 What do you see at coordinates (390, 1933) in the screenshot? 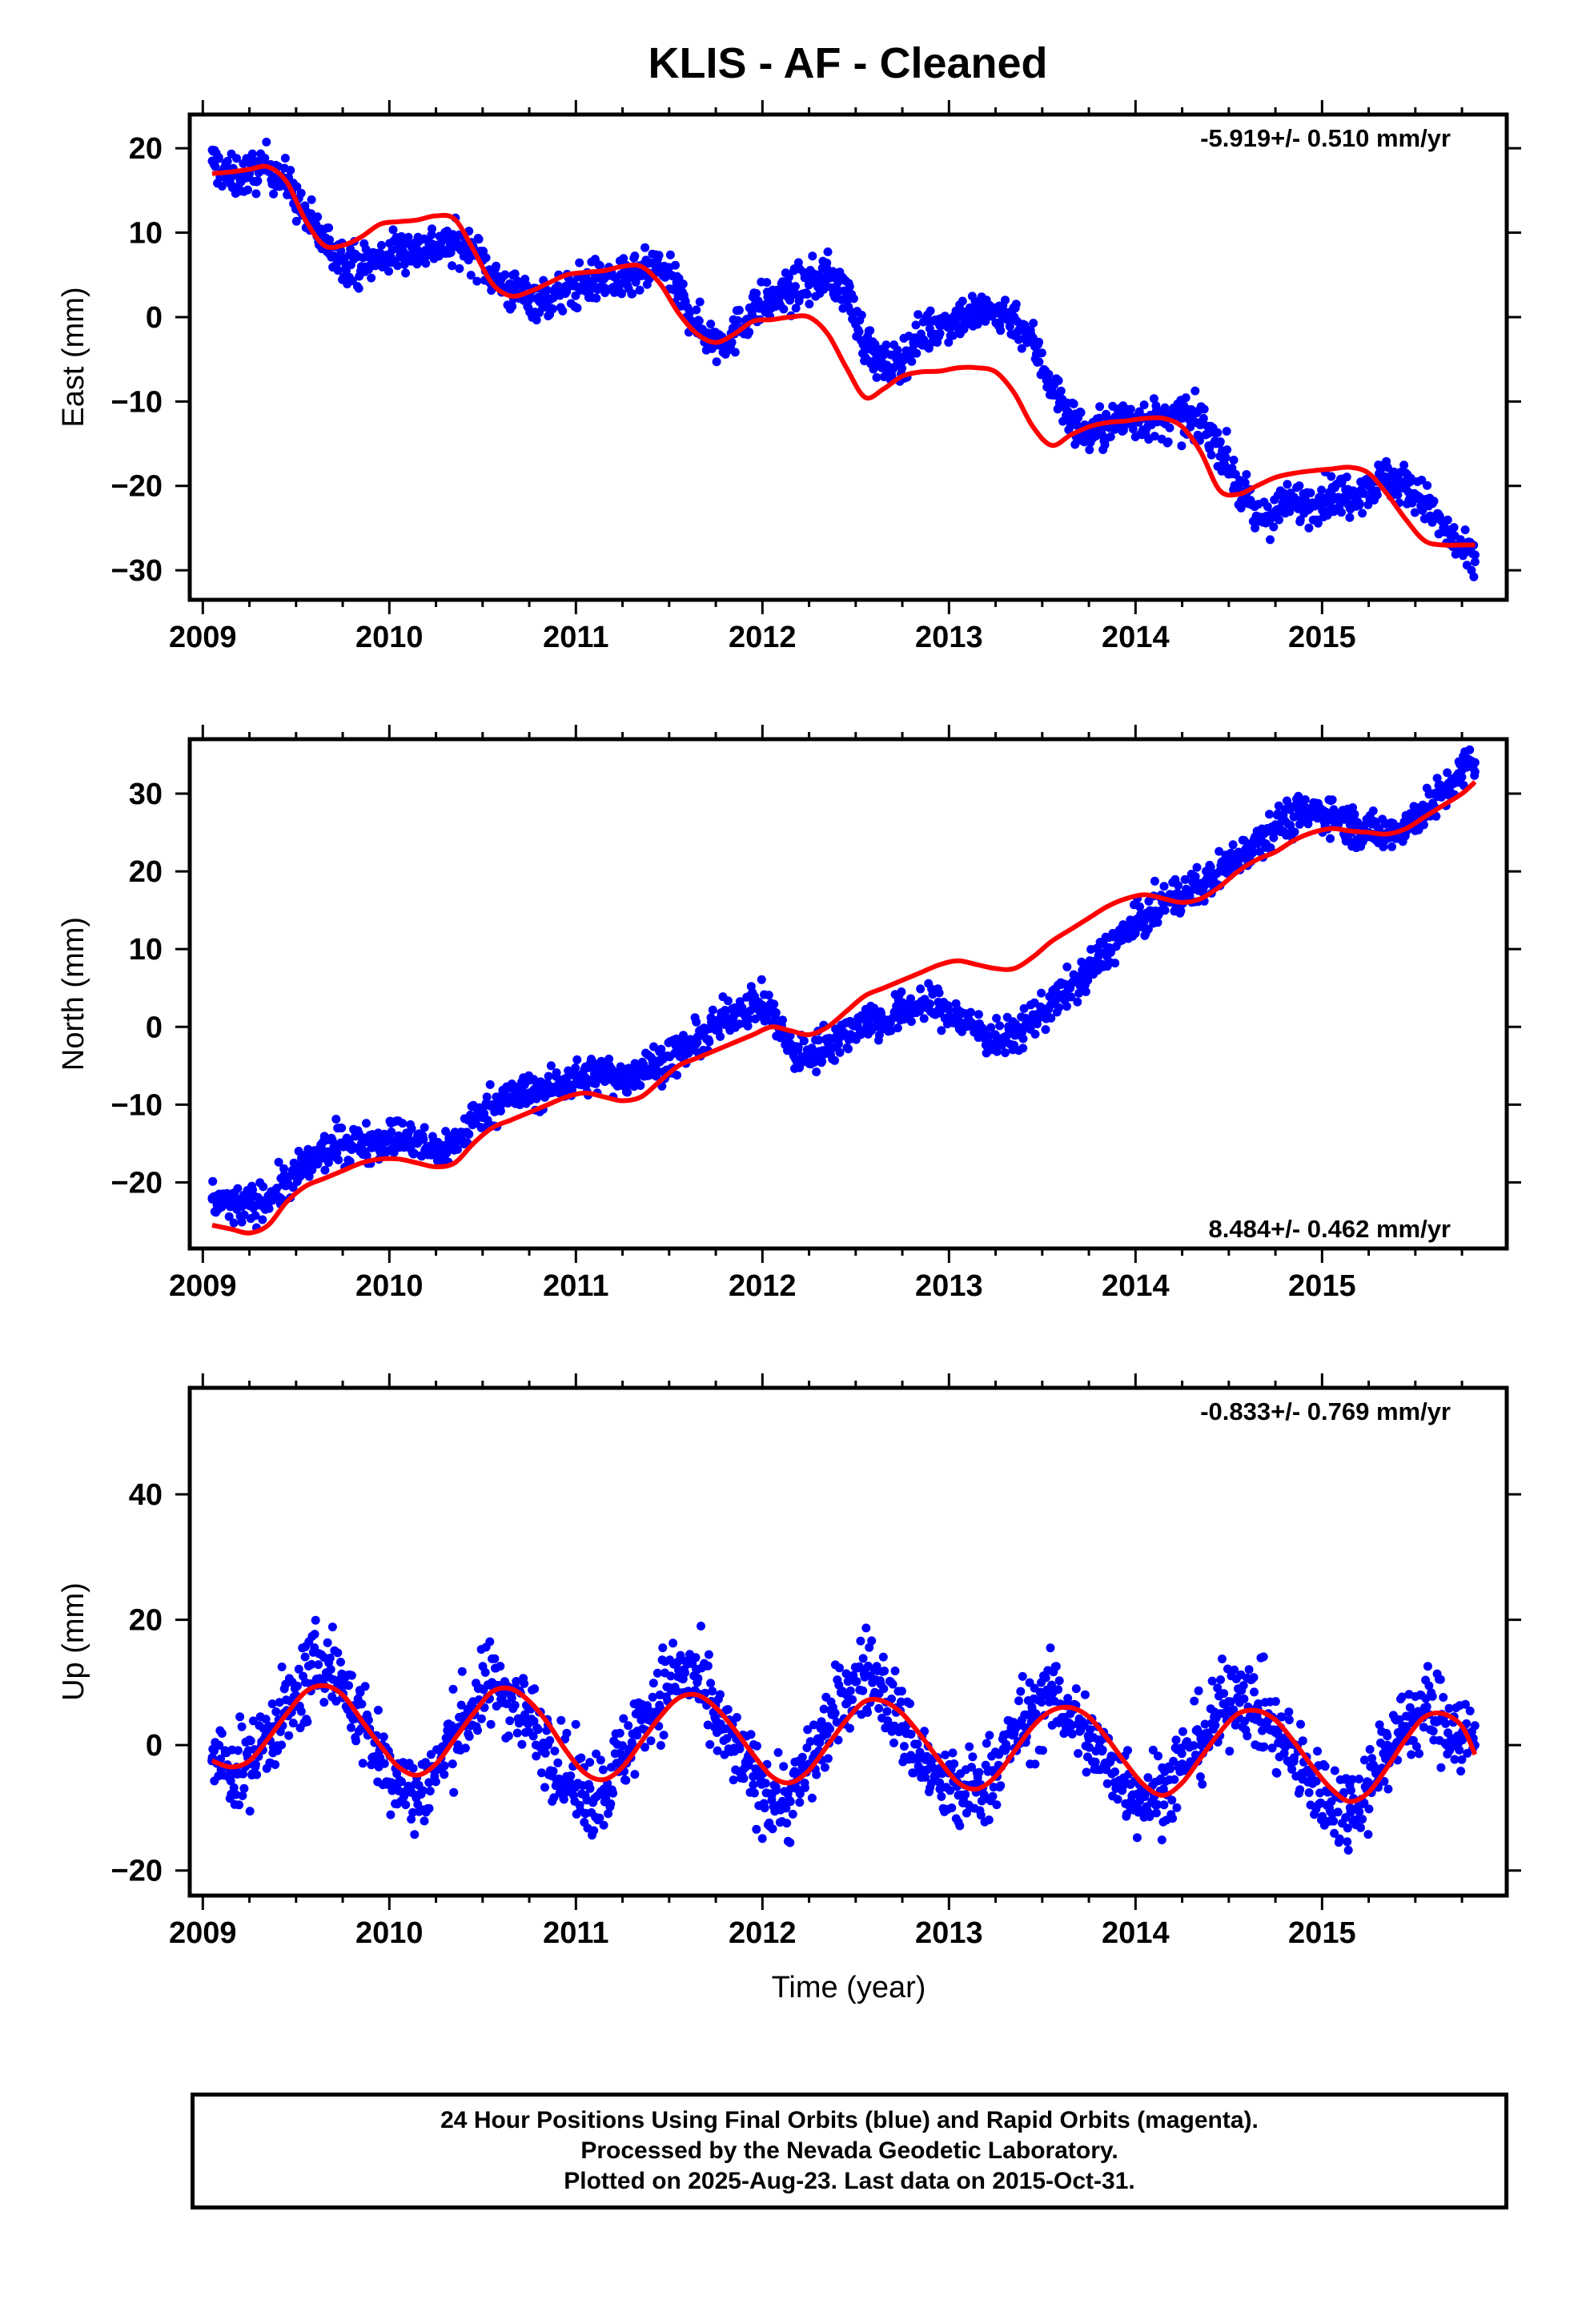
I see `x-tick-label: 2010` at bounding box center [390, 1933].